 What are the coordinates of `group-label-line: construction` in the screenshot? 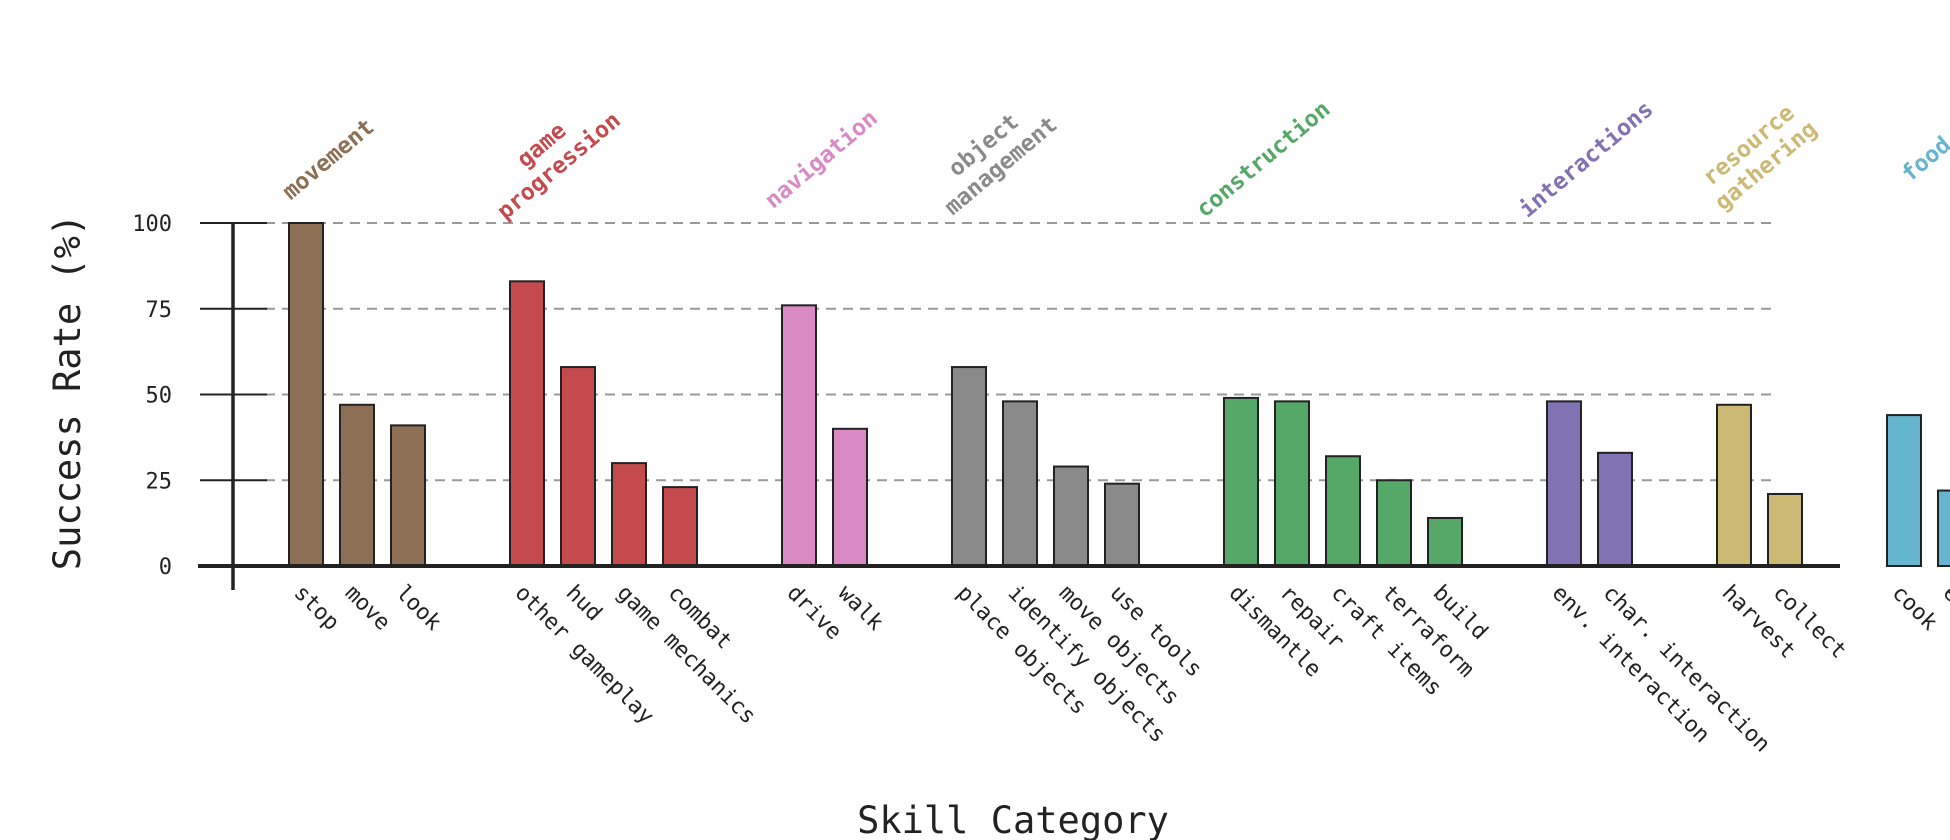 It's located at (1263, 159).